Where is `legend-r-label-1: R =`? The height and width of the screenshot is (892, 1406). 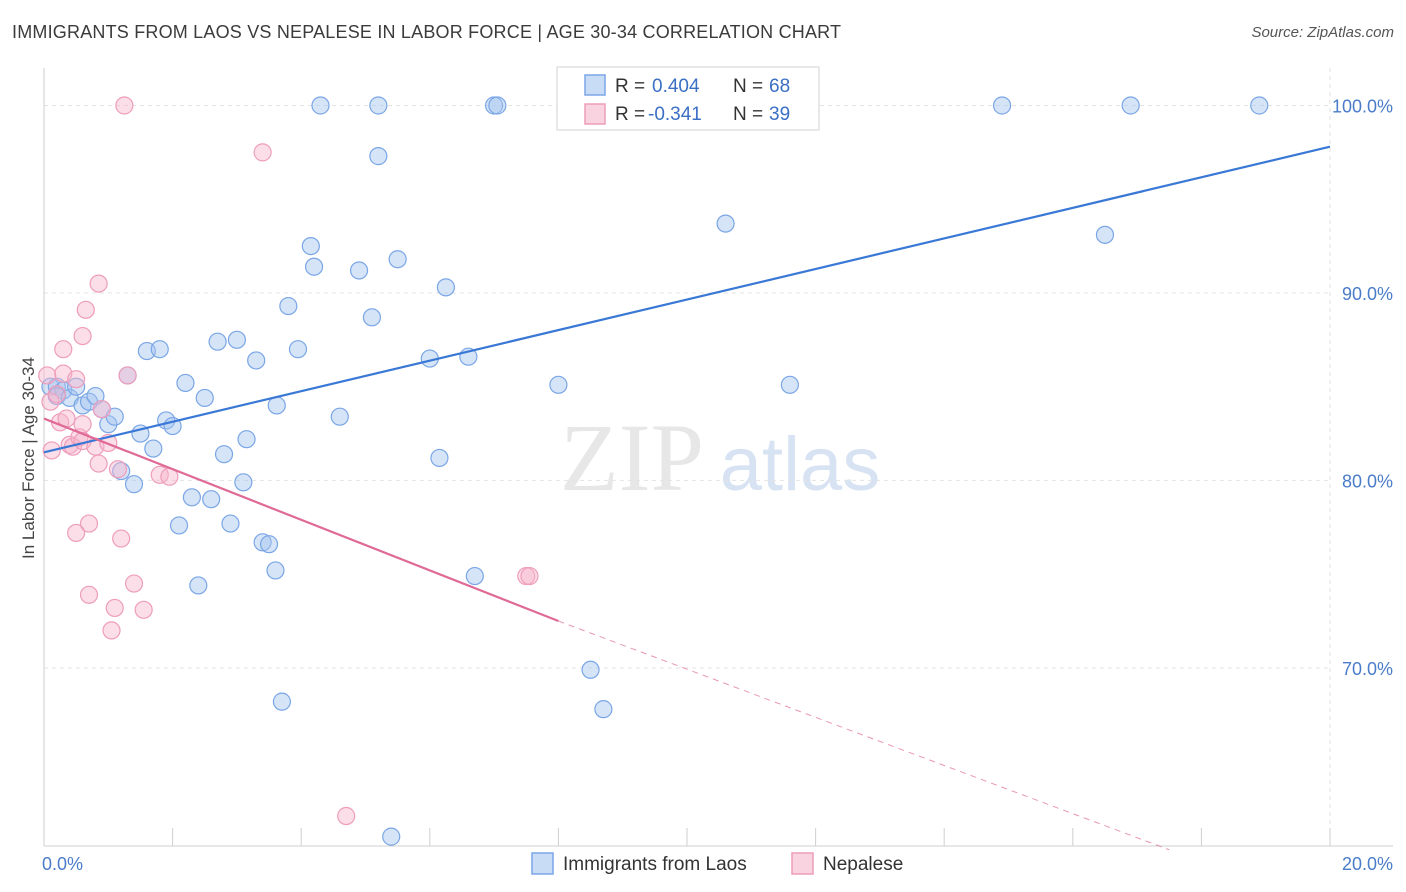 legend-r-label-1: R = is located at coordinates (630, 86).